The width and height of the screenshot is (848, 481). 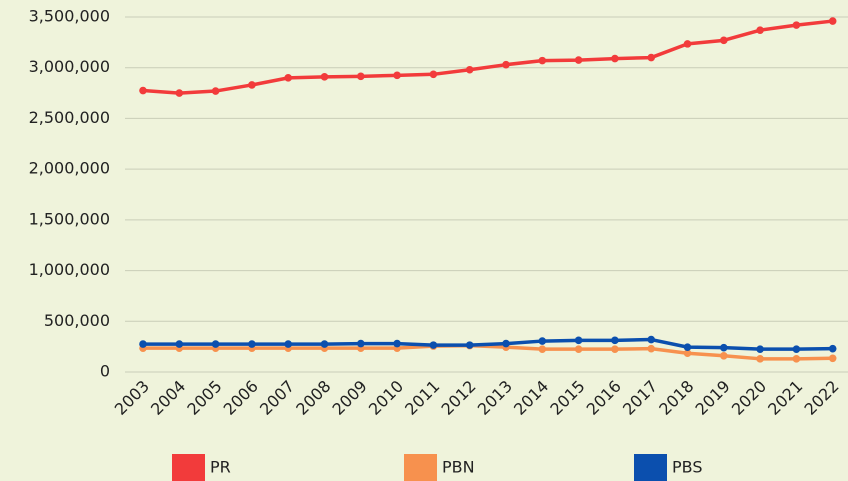 What do you see at coordinates (69, 269) in the screenshot?
I see `y-tick-label: 1,000,000` at bounding box center [69, 269].